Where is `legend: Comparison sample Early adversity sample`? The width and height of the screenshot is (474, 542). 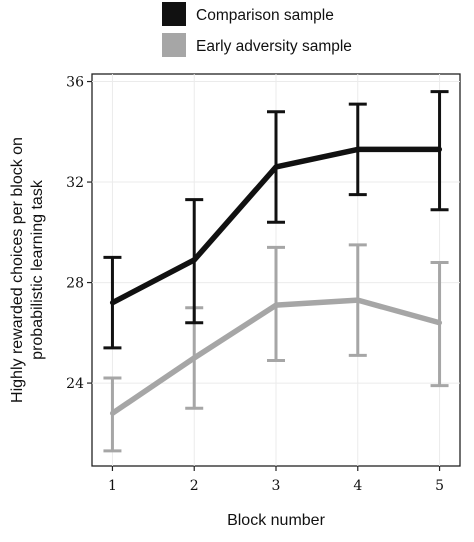
legend: Comparison sample Early adversity sample is located at coordinates (257, 29).